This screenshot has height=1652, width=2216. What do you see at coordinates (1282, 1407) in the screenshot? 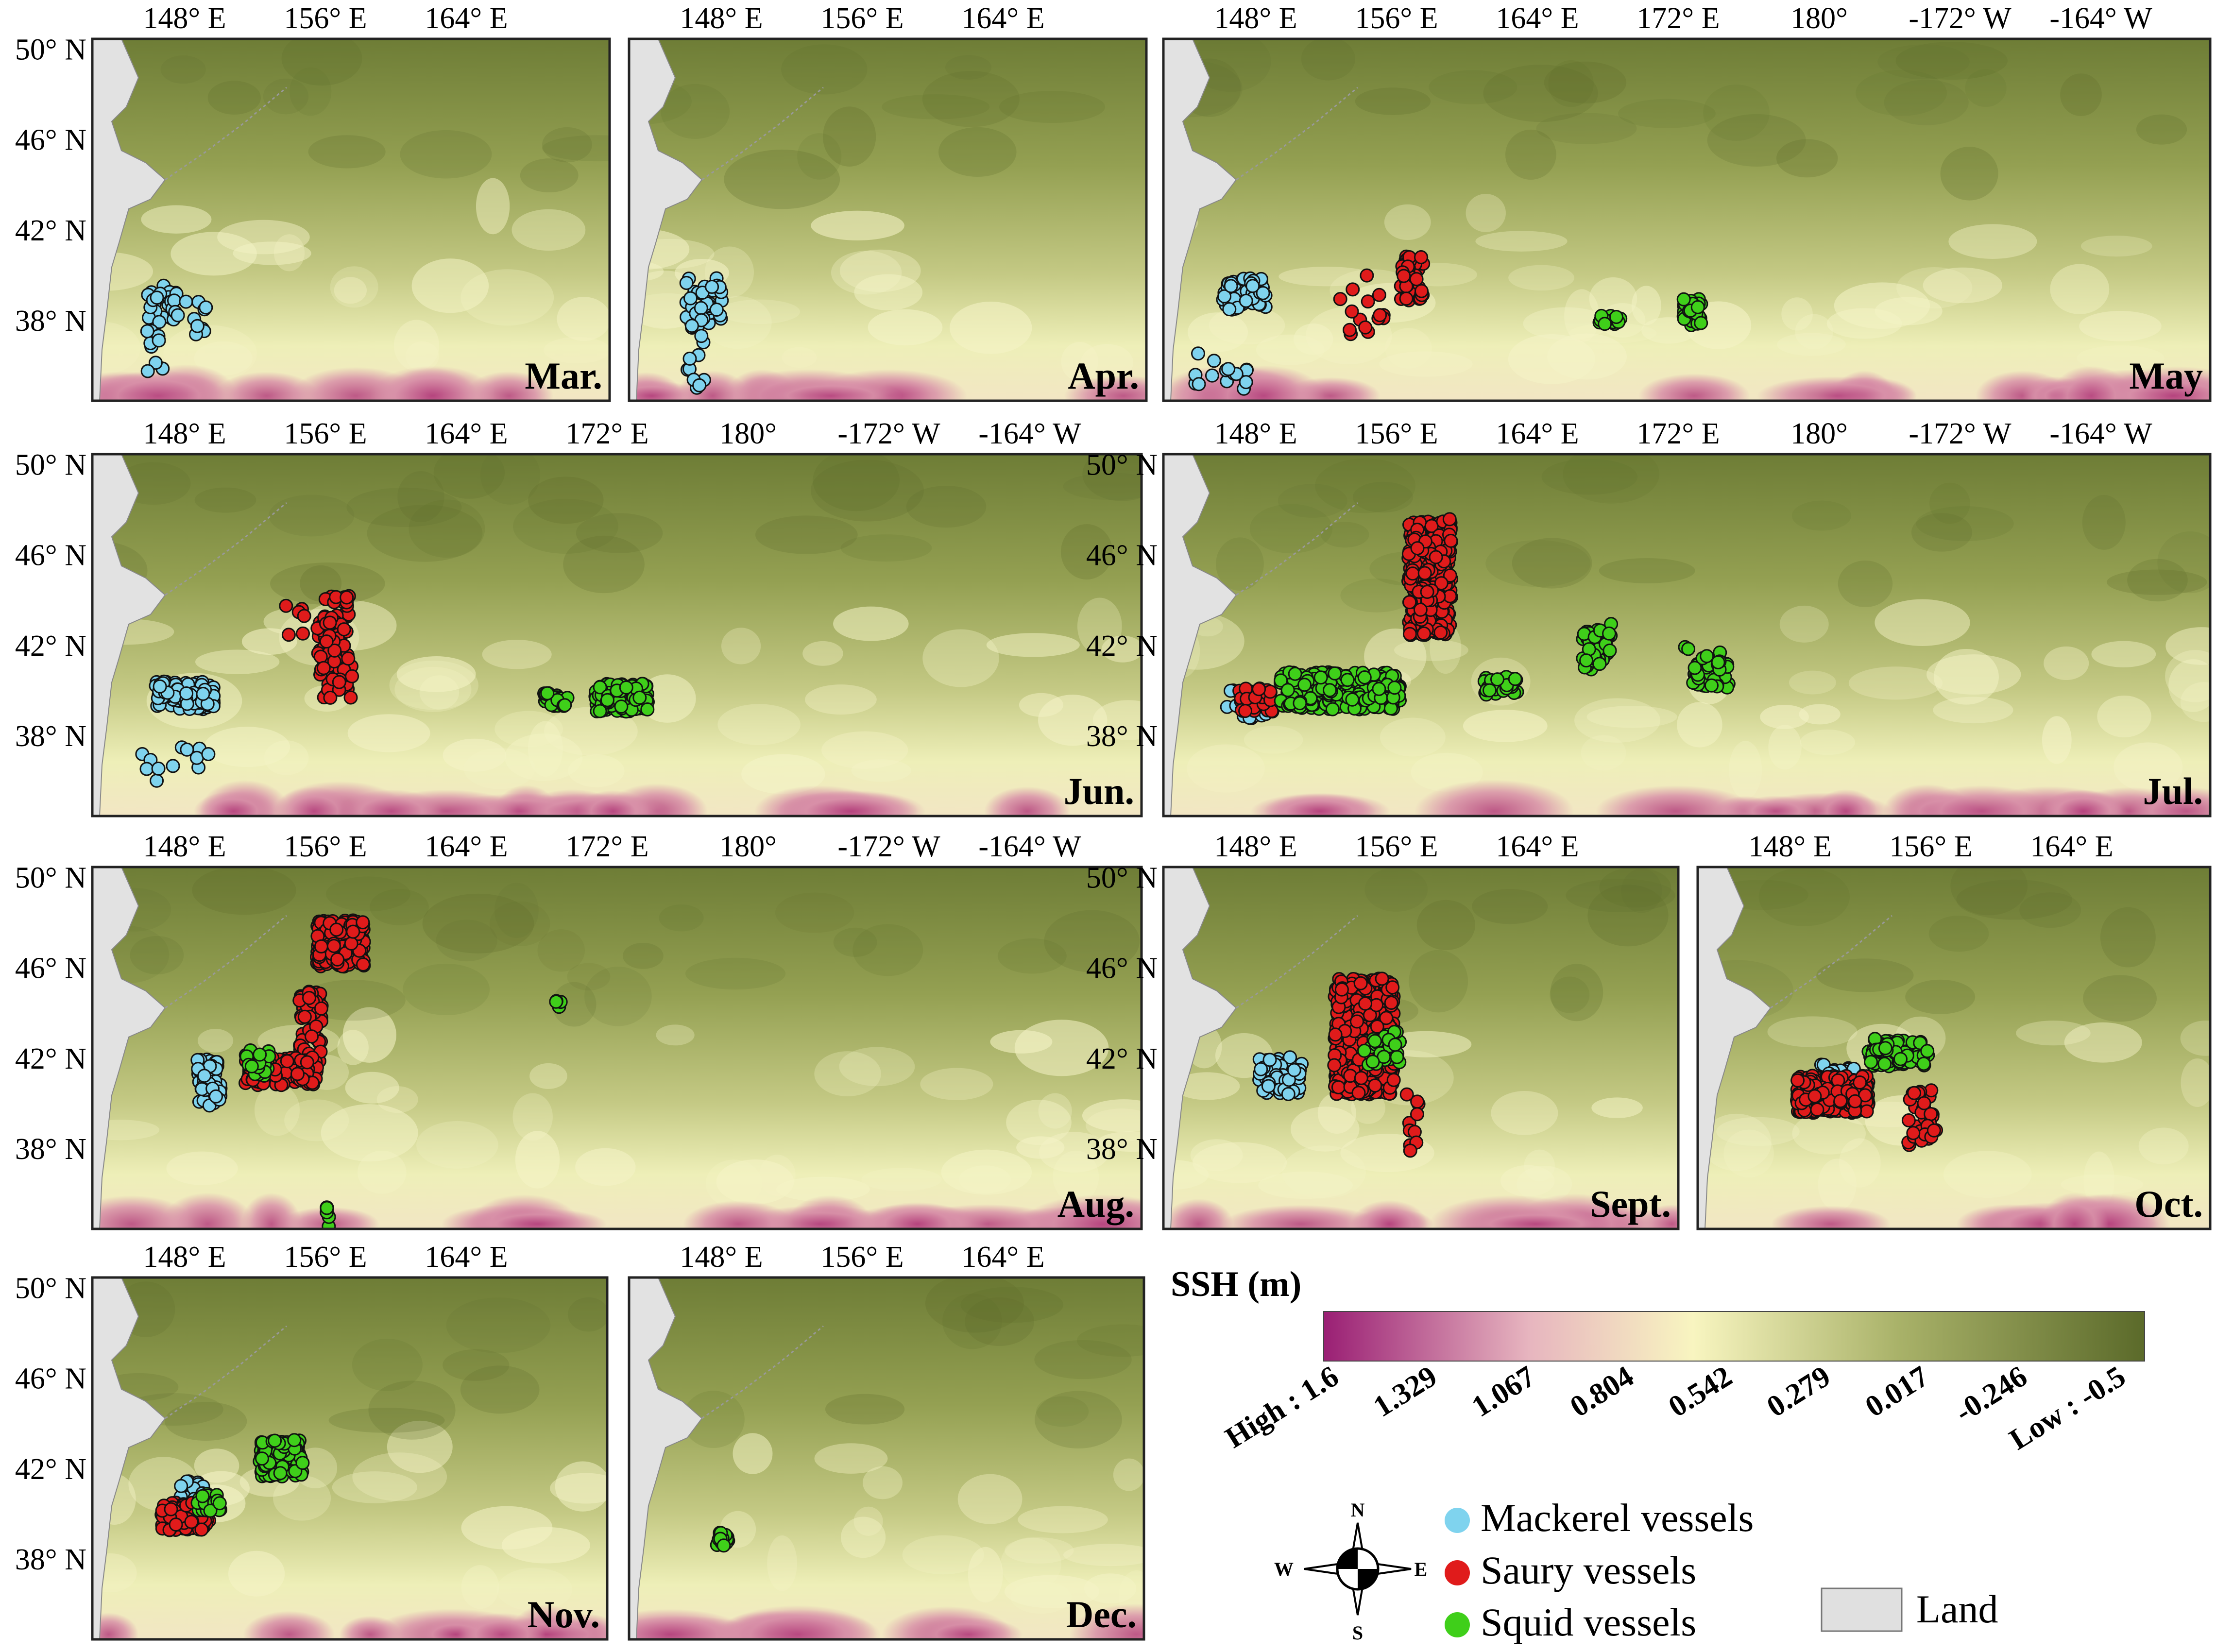
I see `colorbar-tick-label: High : 1.6` at bounding box center [1282, 1407].